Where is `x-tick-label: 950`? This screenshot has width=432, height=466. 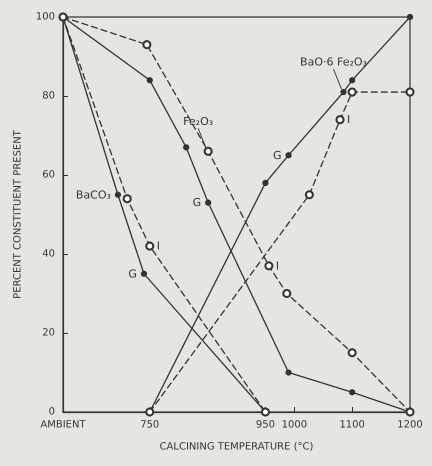 x-tick-label: 950 is located at coordinates (265, 425).